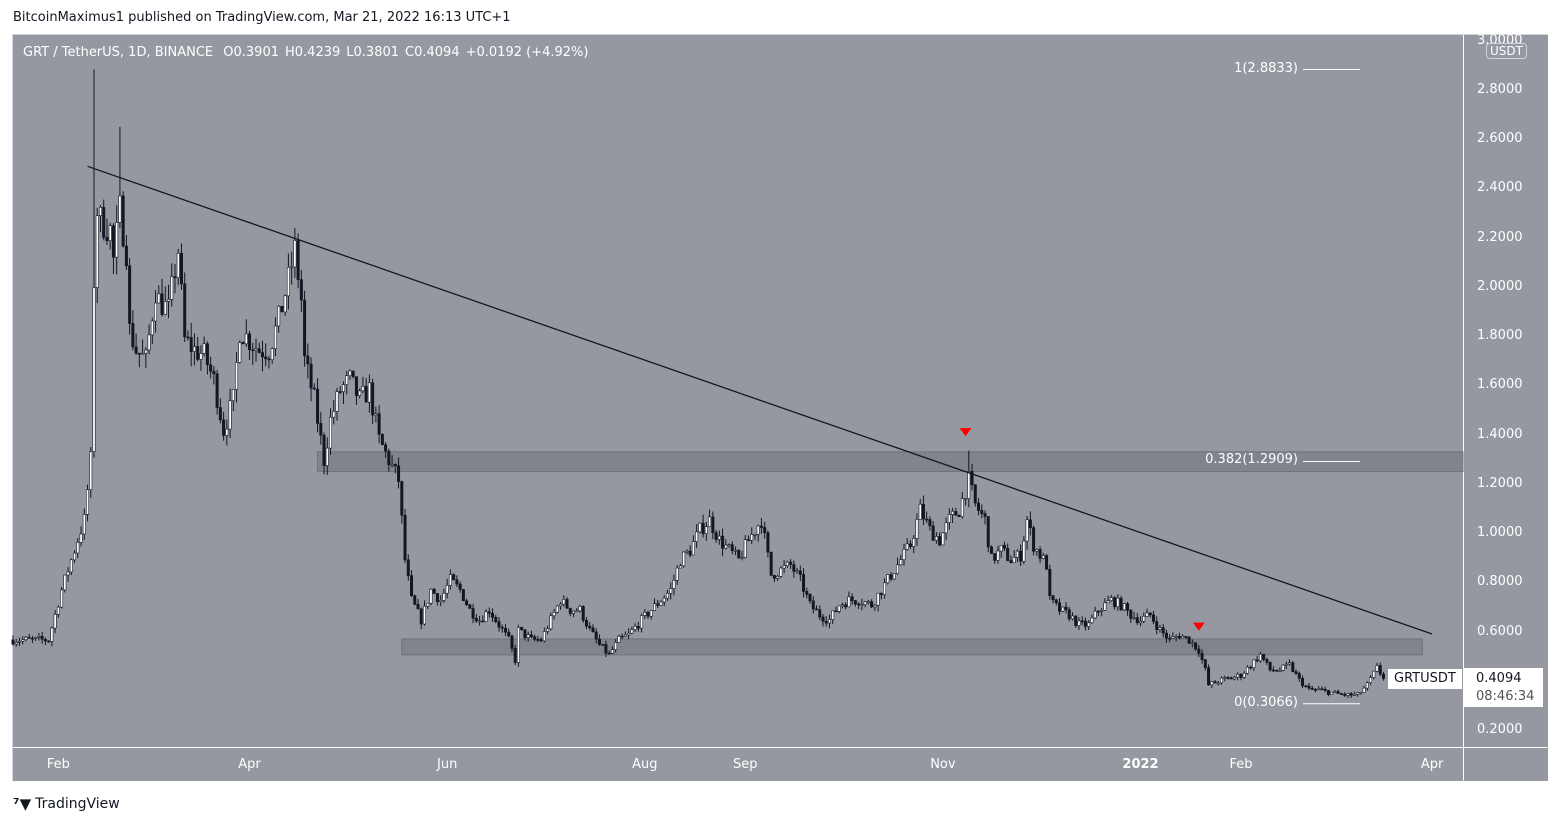  I want to click on time-tick: Feb, so click(58, 764).